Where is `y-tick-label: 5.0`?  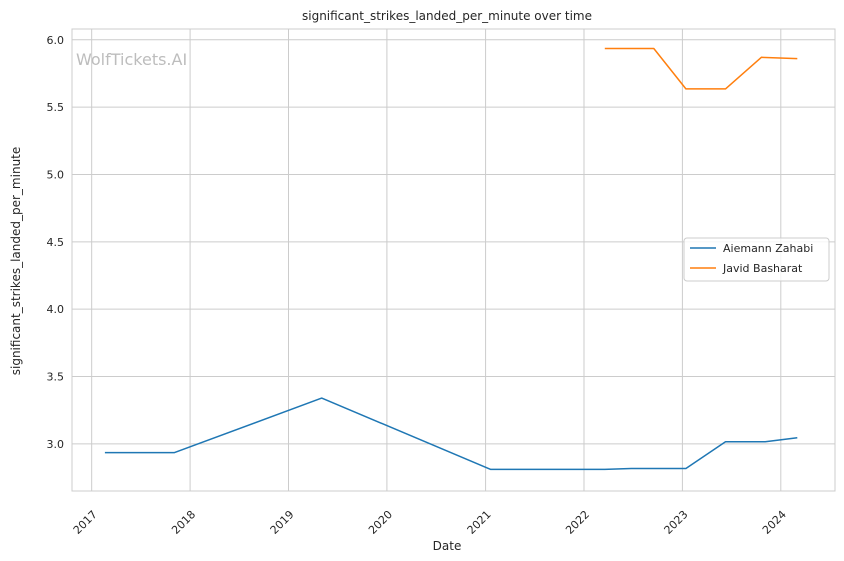 y-tick-label: 5.0 is located at coordinates (56, 174).